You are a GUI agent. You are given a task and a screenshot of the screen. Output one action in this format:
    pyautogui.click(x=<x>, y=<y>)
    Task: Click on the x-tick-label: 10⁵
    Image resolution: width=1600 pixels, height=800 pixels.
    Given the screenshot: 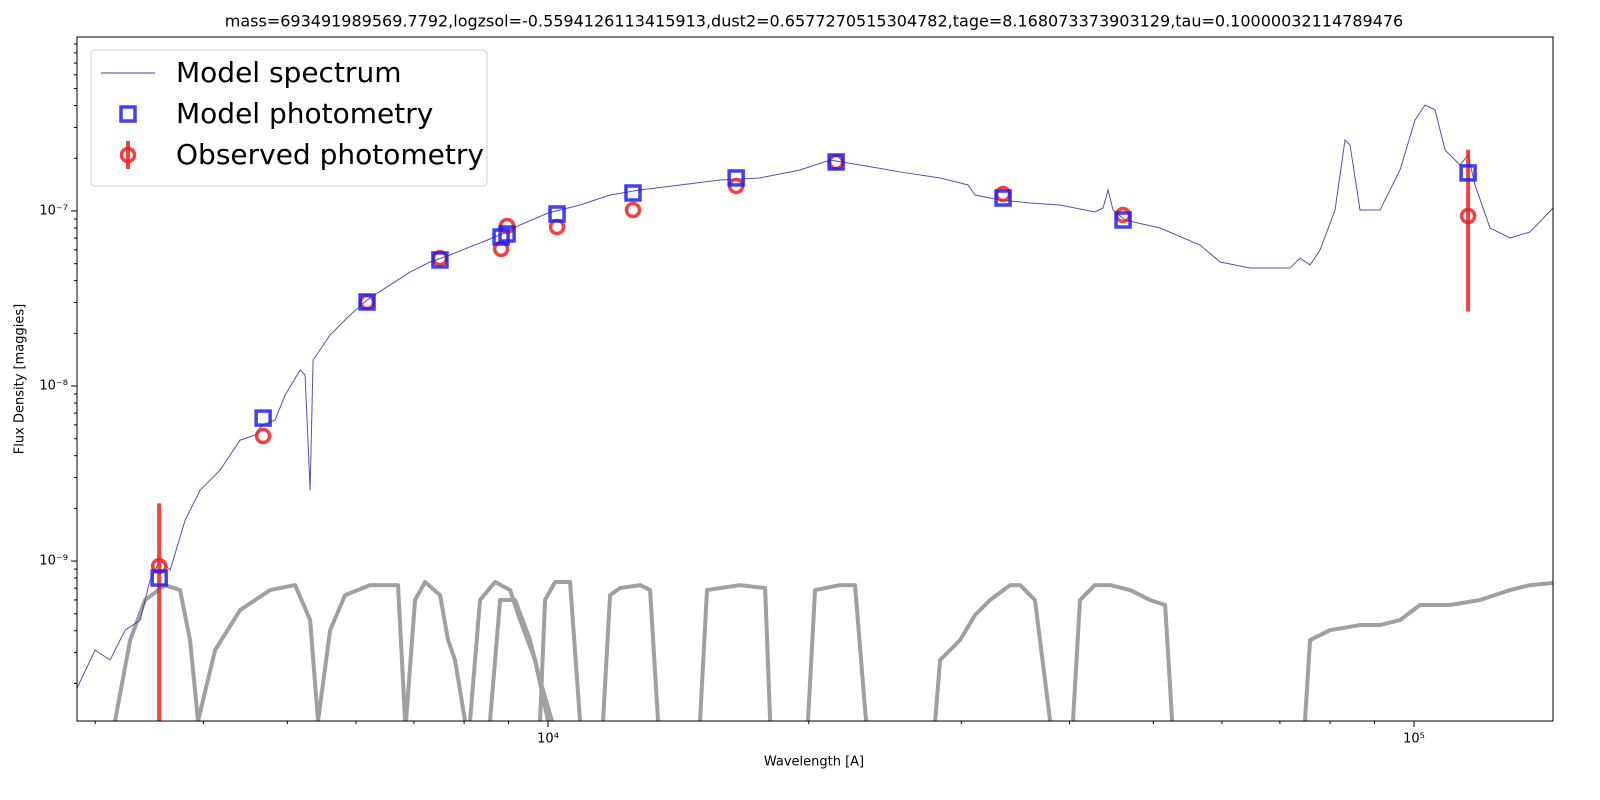 What is the action you would take?
    pyautogui.click(x=1414, y=739)
    